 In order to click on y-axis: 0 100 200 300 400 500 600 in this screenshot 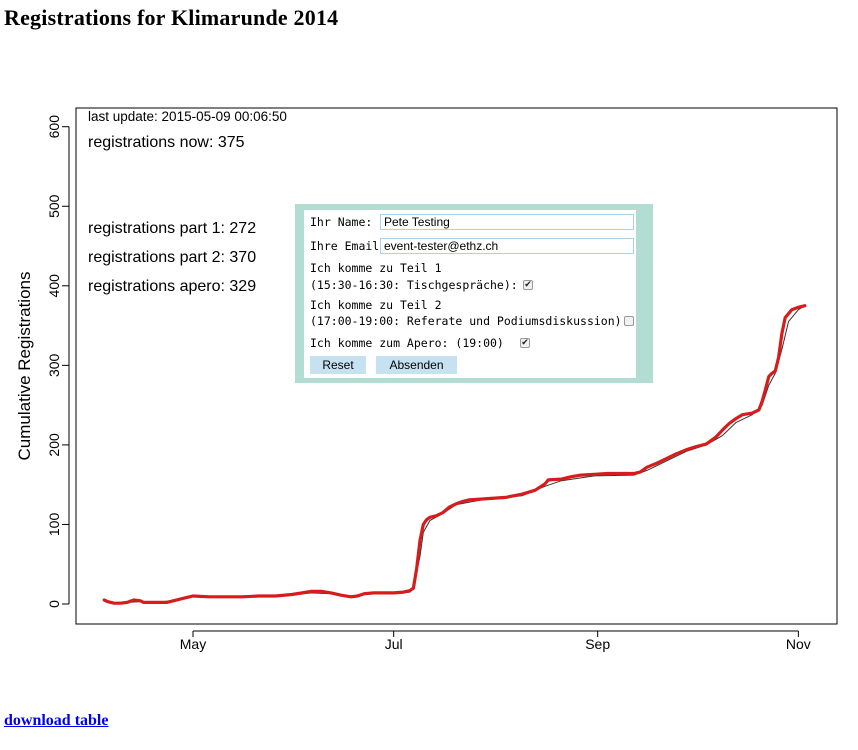, I will do `click(58, 361)`.